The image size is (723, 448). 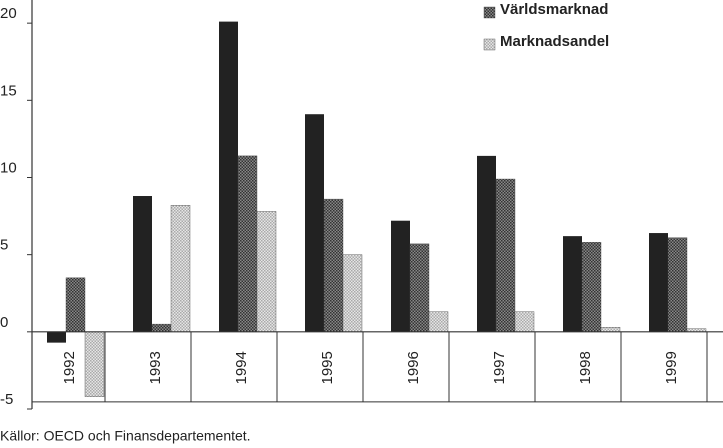 I want to click on y-tick-label: 5, so click(x=4, y=245).